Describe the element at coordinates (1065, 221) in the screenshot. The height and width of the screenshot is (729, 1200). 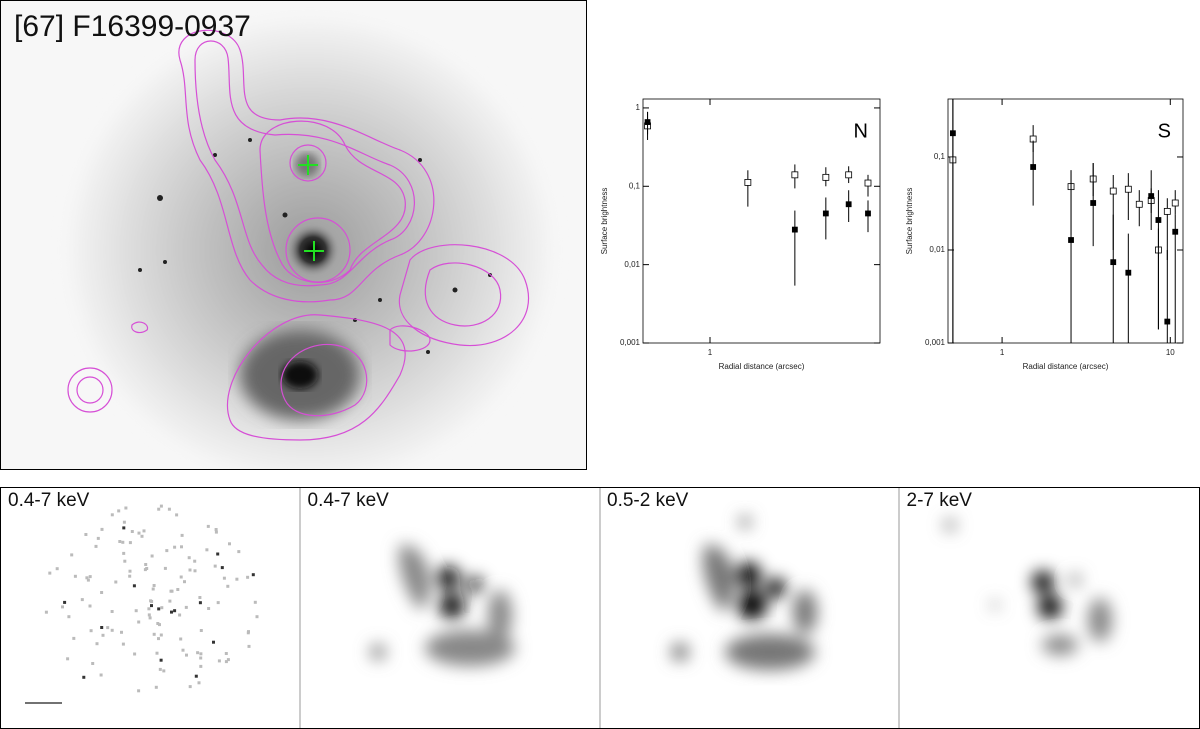
I see `plot-frame` at that location.